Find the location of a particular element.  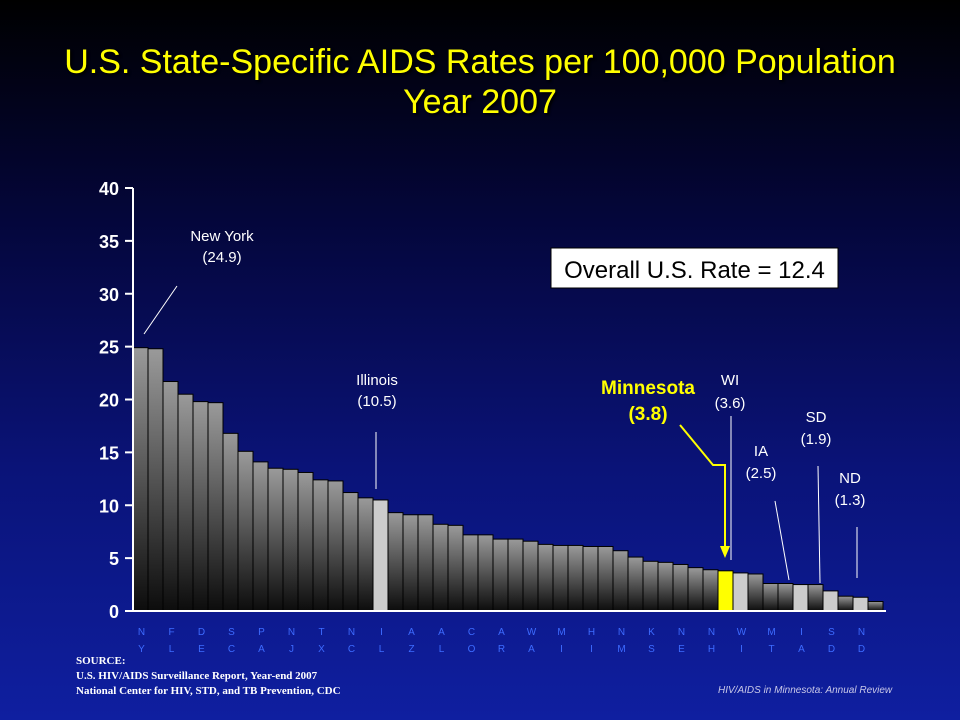

x-tick-label-top: K is located at coordinates (651, 632).